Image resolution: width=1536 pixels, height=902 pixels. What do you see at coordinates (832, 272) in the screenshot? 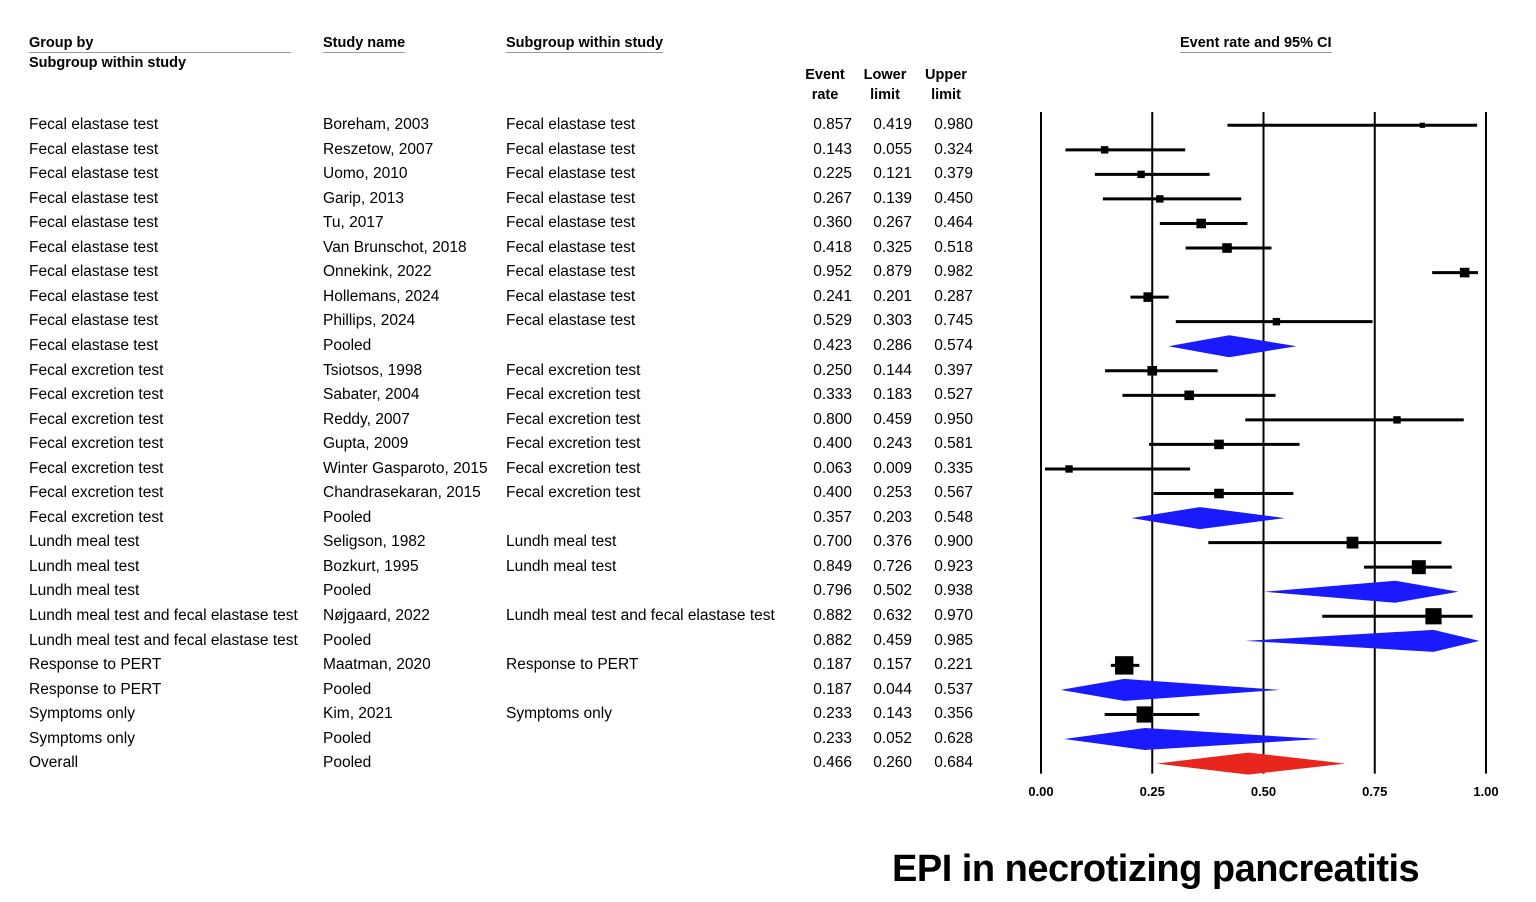
I see `cell-event-rate: 0.952` at bounding box center [832, 272].